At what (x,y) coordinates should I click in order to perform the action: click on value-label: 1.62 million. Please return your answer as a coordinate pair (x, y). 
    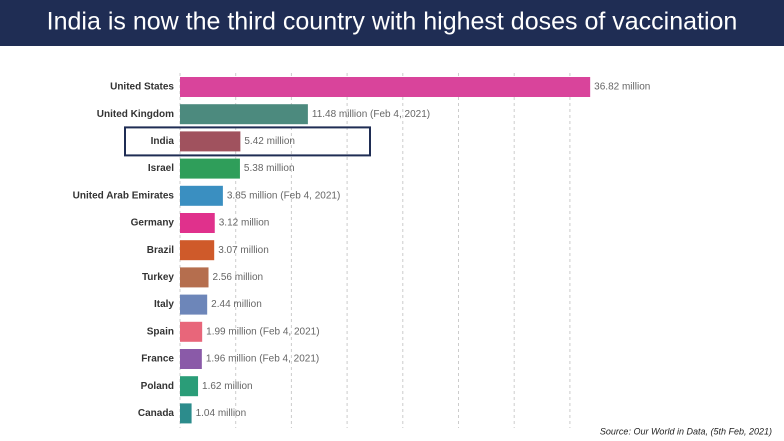
    Looking at the image, I should click on (227, 386).